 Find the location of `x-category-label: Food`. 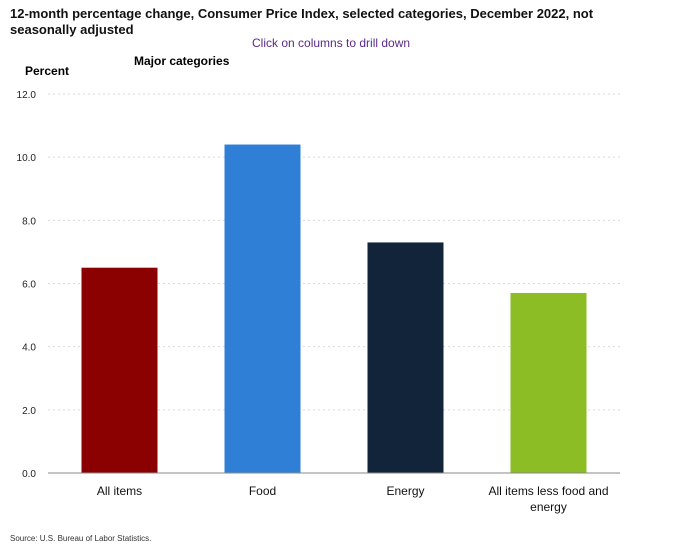

x-category-label: Food is located at coordinates (262, 491).